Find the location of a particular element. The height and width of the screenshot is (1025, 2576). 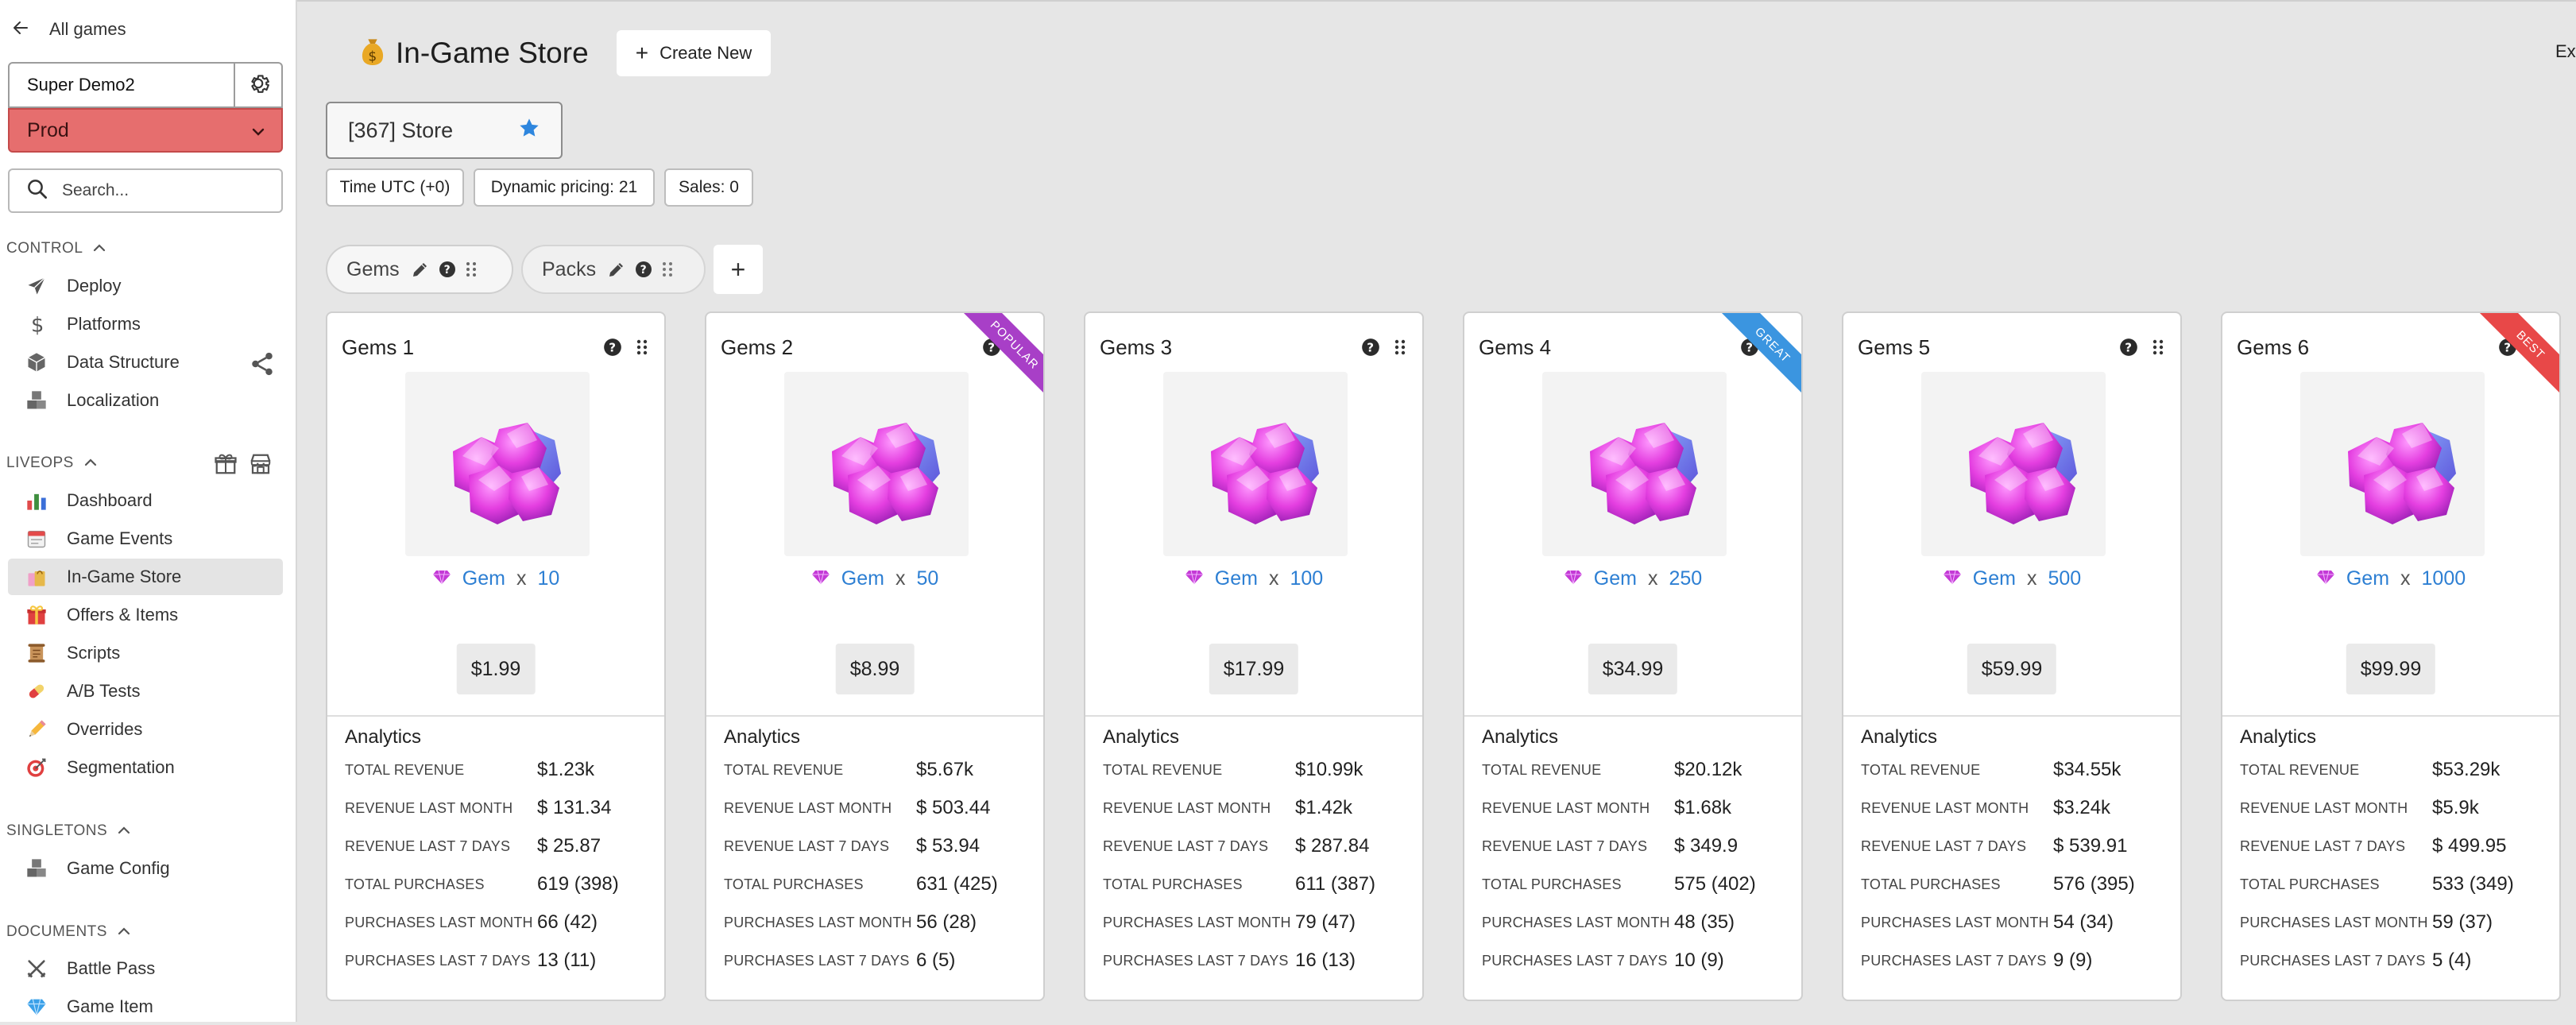

tab-gems: Gems ? is located at coordinates (419, 269).